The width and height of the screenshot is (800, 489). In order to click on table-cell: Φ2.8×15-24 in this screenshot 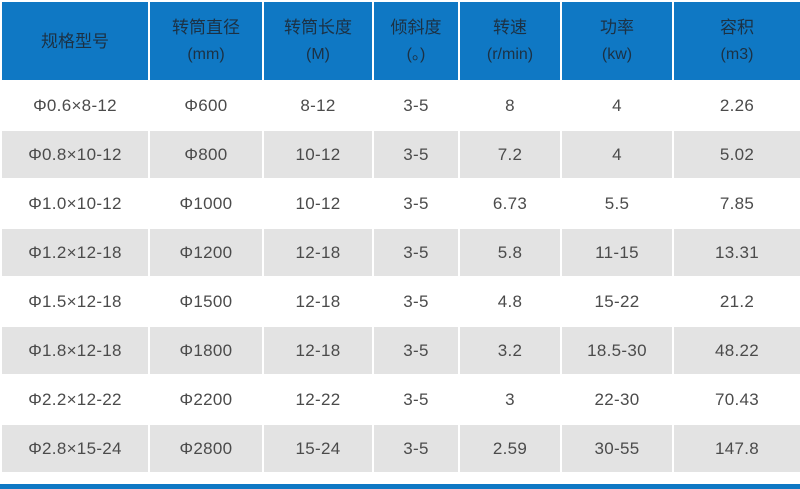, I will do `click(75, 448)`.